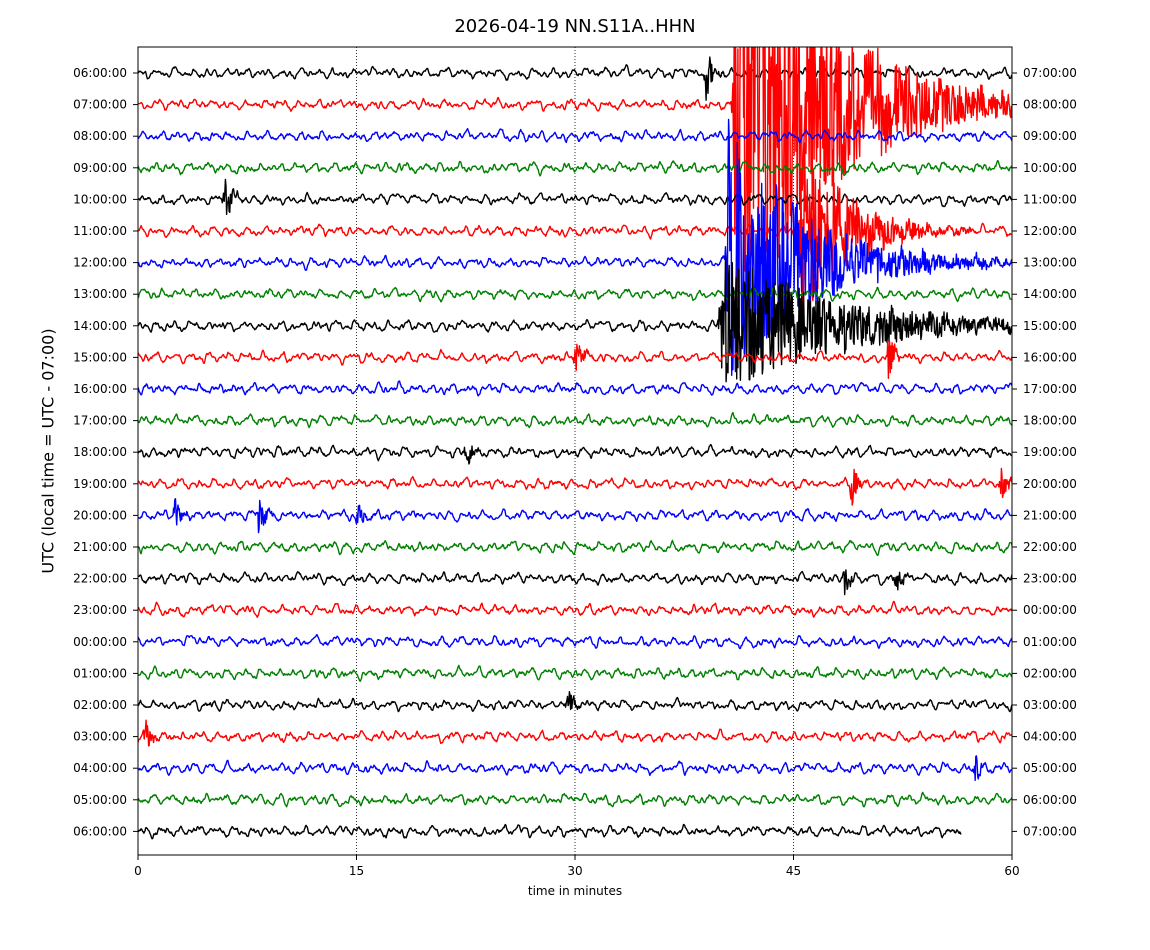  I want to click on left-tick-label: 22:00:00, so click(100, 579).